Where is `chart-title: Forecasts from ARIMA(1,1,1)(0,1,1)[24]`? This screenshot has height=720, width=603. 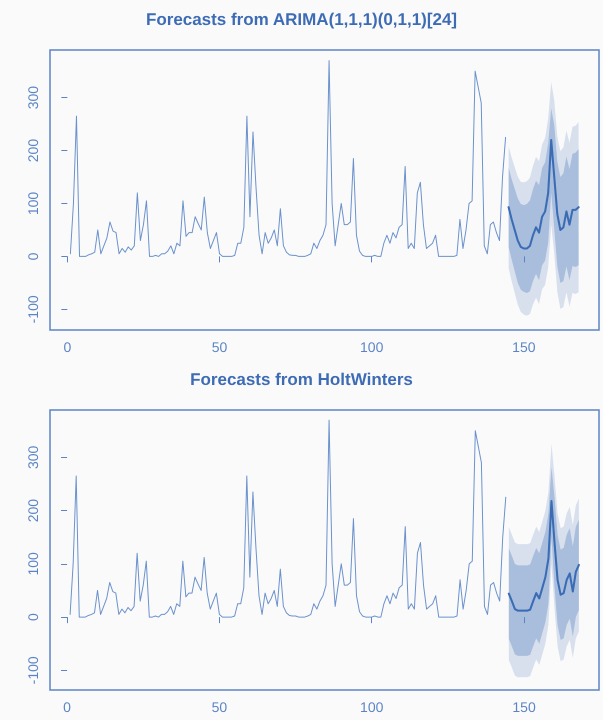
chart-title: Forecasts from ARIMA(1,1,1)(0,1,1)[24] is located at coordinates (302, 19).